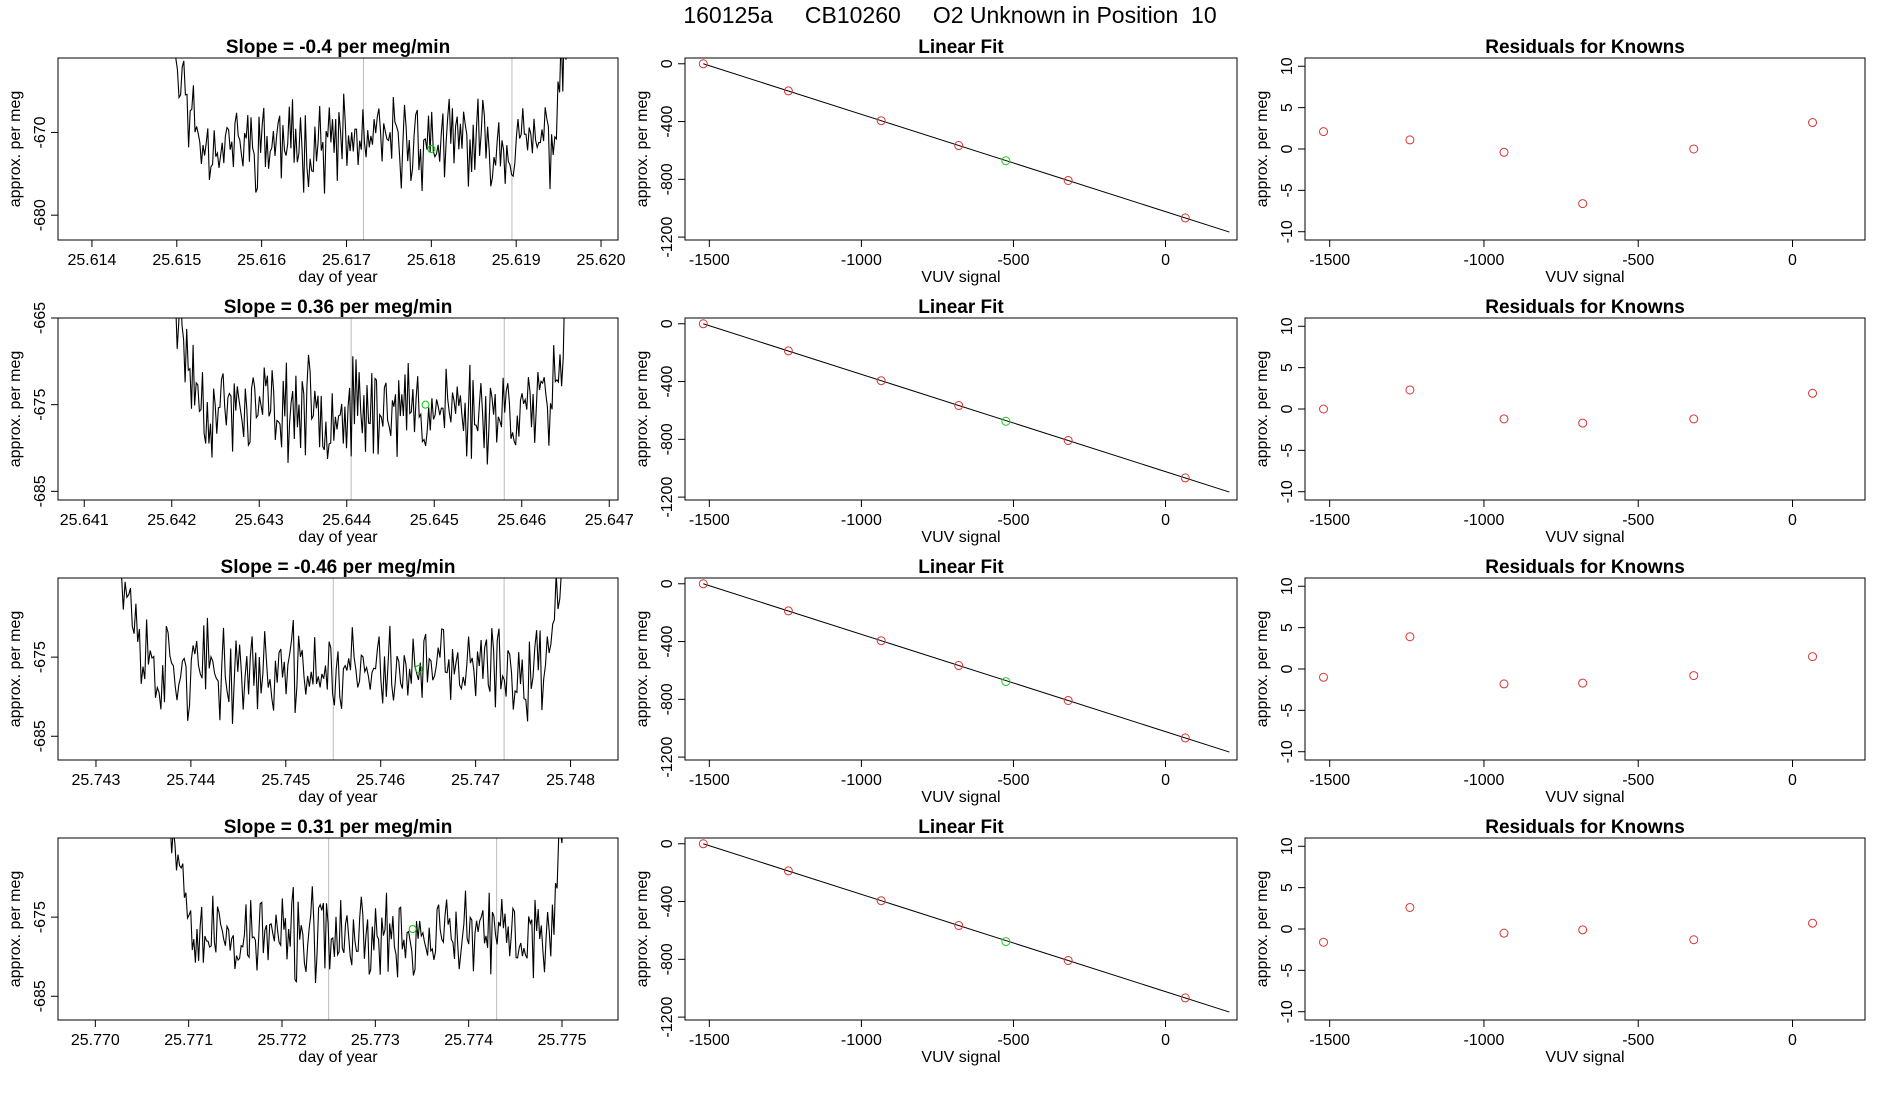  I want to click on unknown-point, so click(1006, 942).